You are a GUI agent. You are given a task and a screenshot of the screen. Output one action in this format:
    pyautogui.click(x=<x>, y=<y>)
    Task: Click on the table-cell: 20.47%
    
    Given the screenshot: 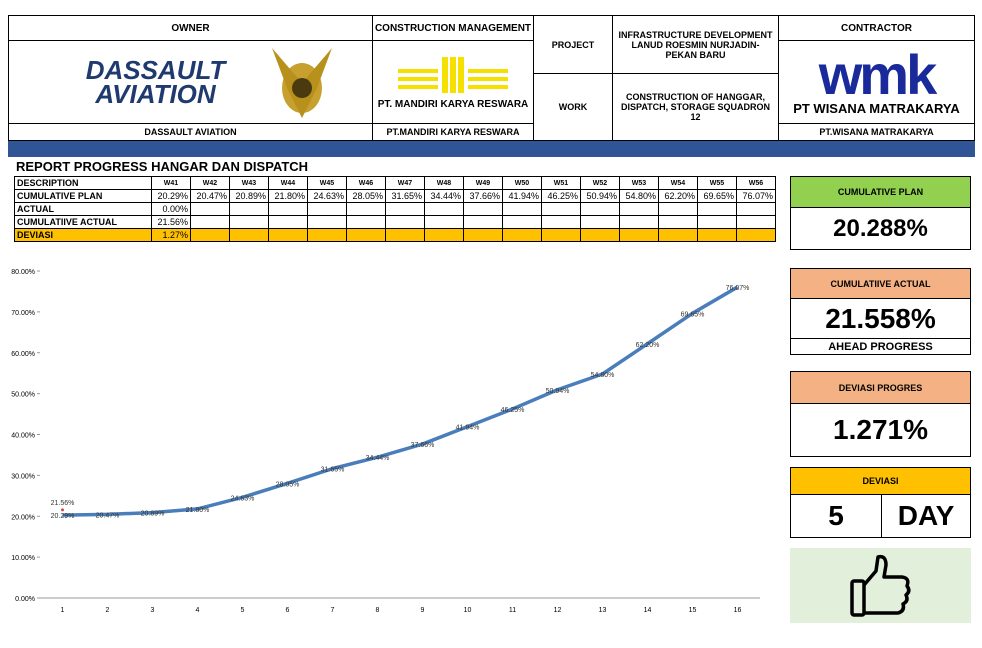 What is the action you would take?
    pyautogui.click(x=210, y=196)
    